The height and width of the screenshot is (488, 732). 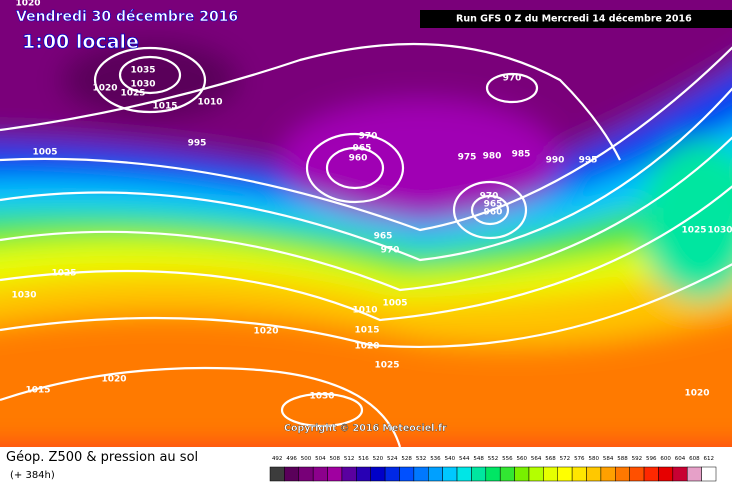 I want to click on isobar-label: 985, so click(x=521, y=155).